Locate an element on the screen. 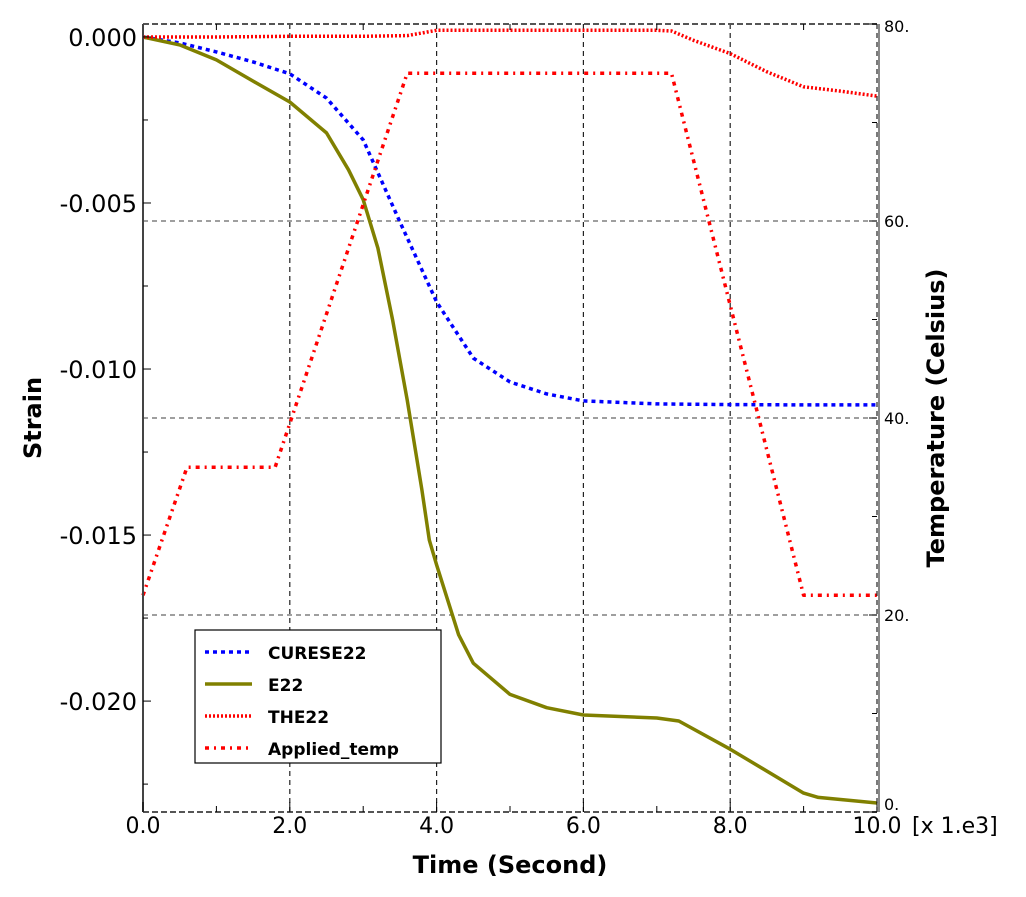 The width and height of the screenshot is (1026, 897). legend-box is located at coordinates (318, 696).